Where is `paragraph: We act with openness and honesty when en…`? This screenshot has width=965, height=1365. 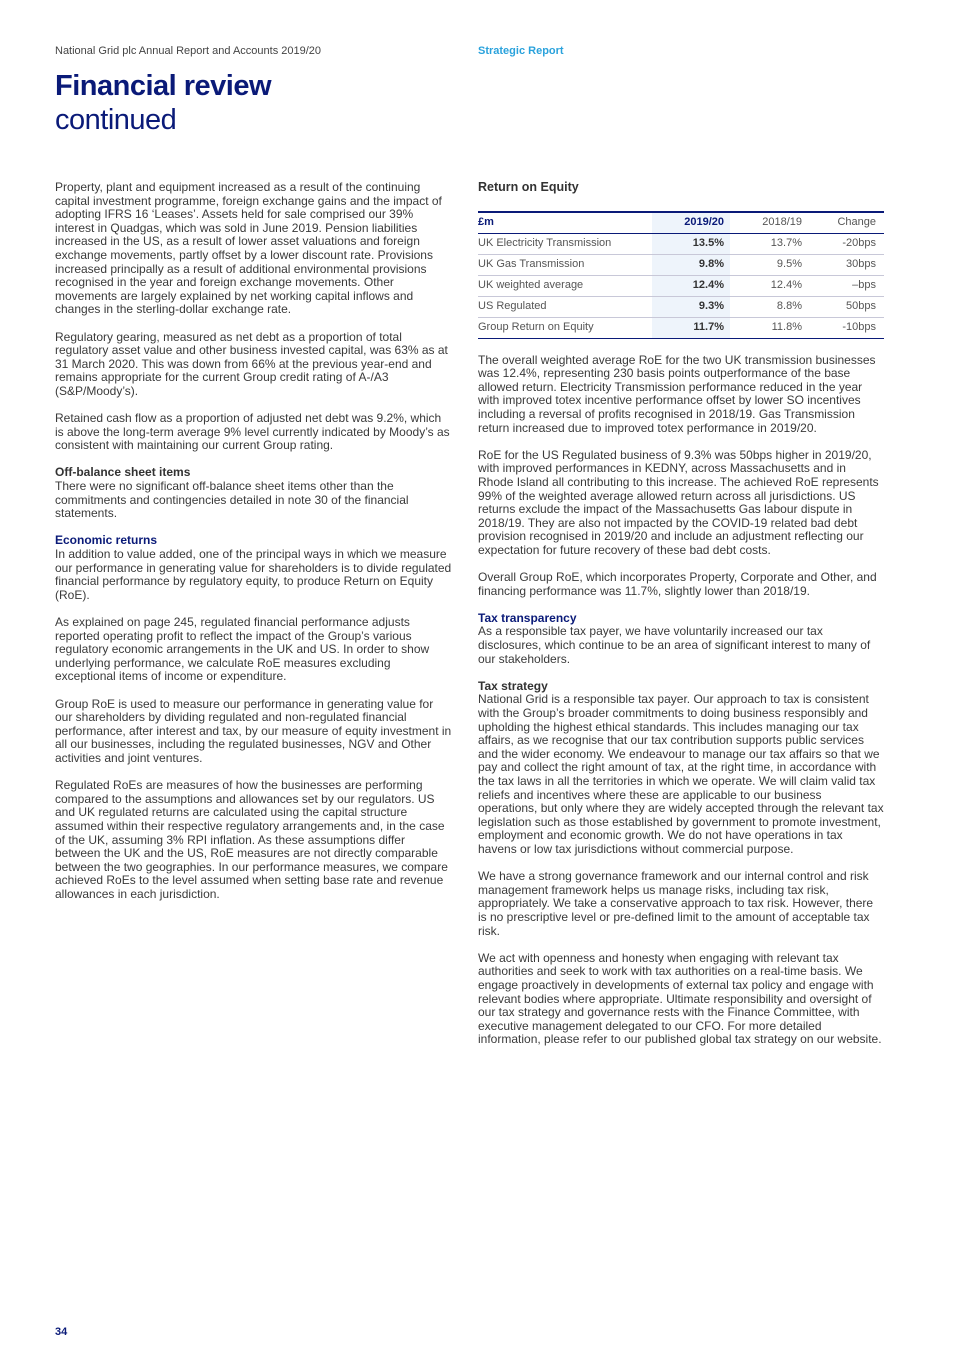 paragraph: We act with openness and honesty when en… is located at coordinates (680, 998).